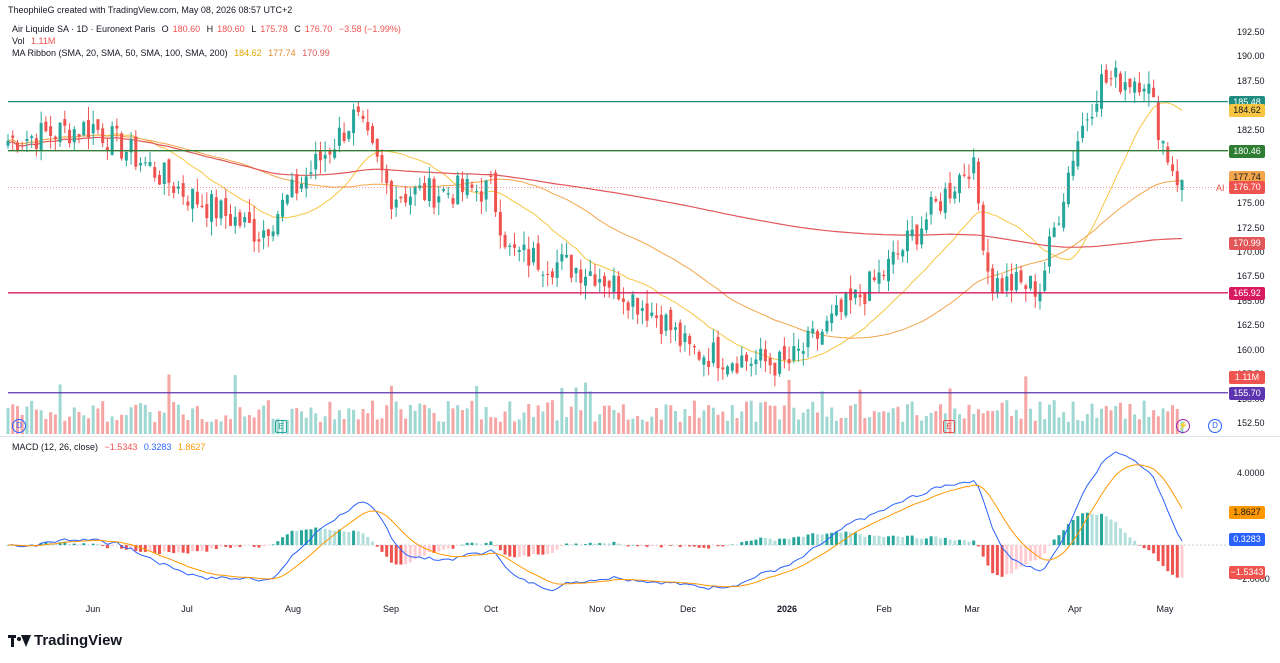 The height and width of the screenshot is (663, 1280). What do you see at coordinates (226, 29) in the screenshot?
I see `ohlc-high: H 180.60` at bounding box center [226, 29].